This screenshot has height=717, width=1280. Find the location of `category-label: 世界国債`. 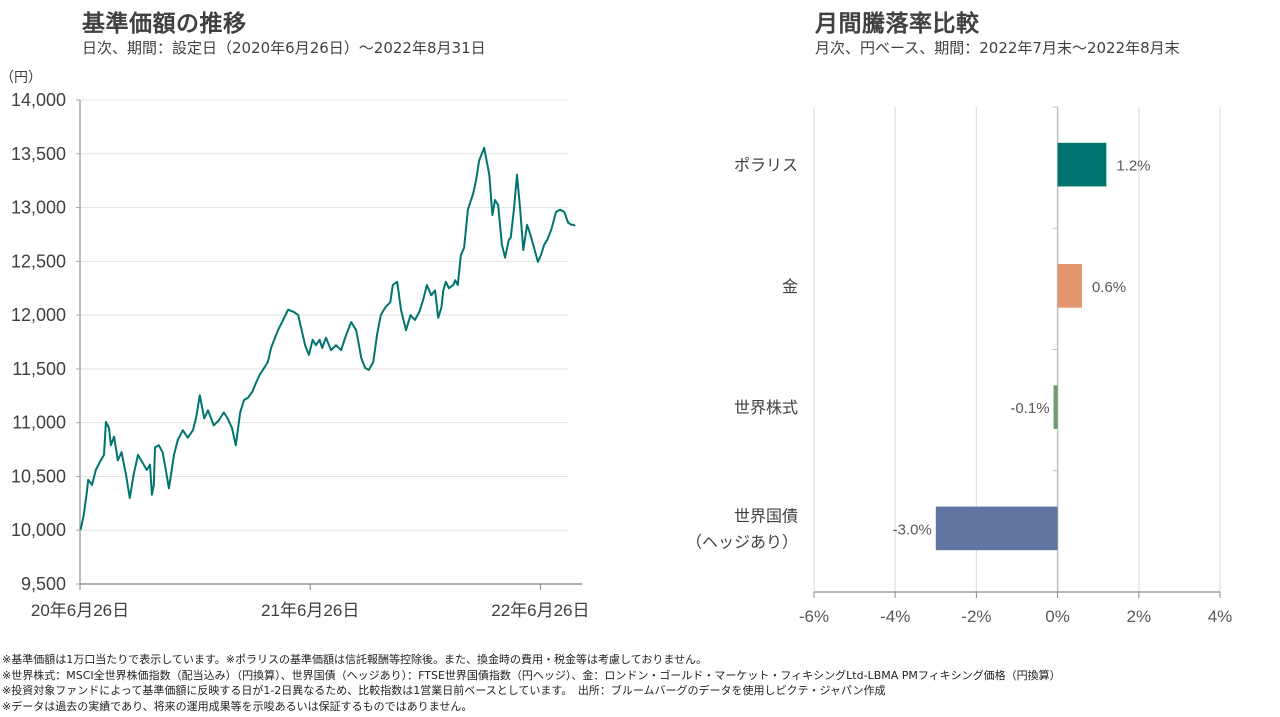

category-label: 世界国債 is located at coordinates (766, 515).